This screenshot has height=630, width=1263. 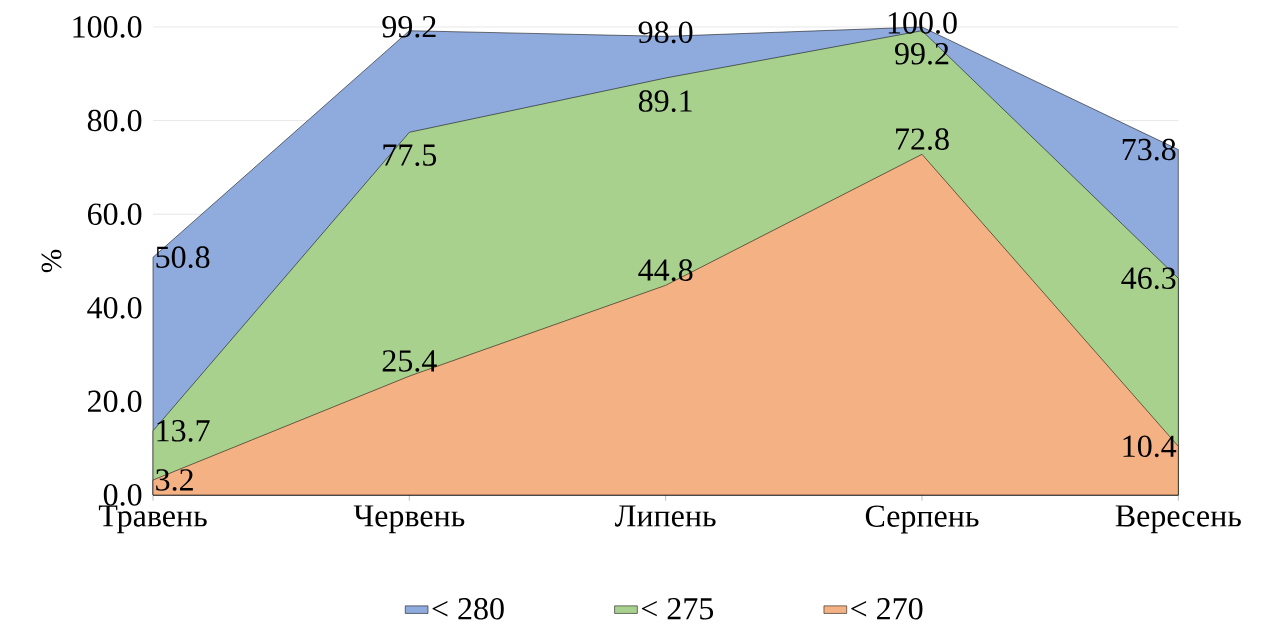 I want to click on y-tick-label: 0.0, so click(x=122, y=495).